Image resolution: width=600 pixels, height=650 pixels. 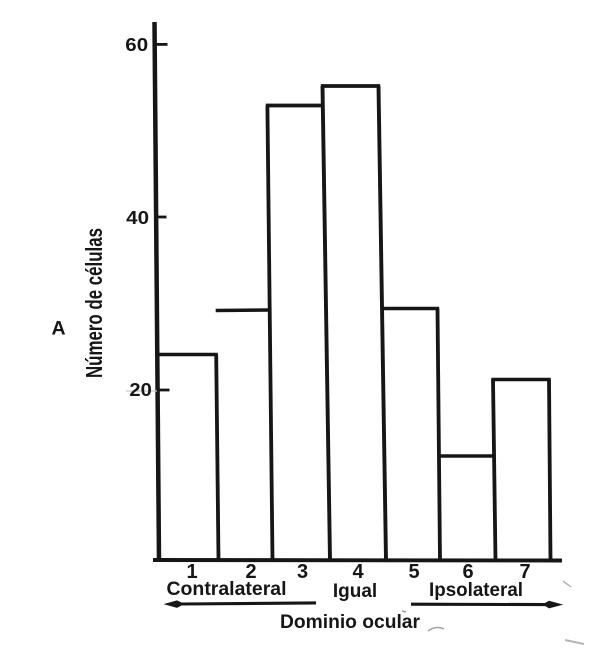 What do you see at coordinates (94, 303) in the screenshot?
I see `svg-text: Número de células` at bounding box center [94, 303].